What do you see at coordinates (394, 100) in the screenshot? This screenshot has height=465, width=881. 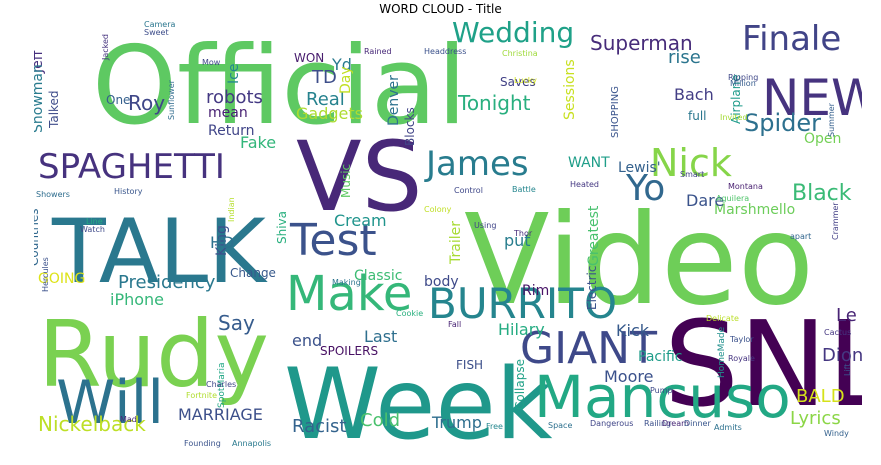 I see `word-denver: Denver` at bounding box center [394, 100].